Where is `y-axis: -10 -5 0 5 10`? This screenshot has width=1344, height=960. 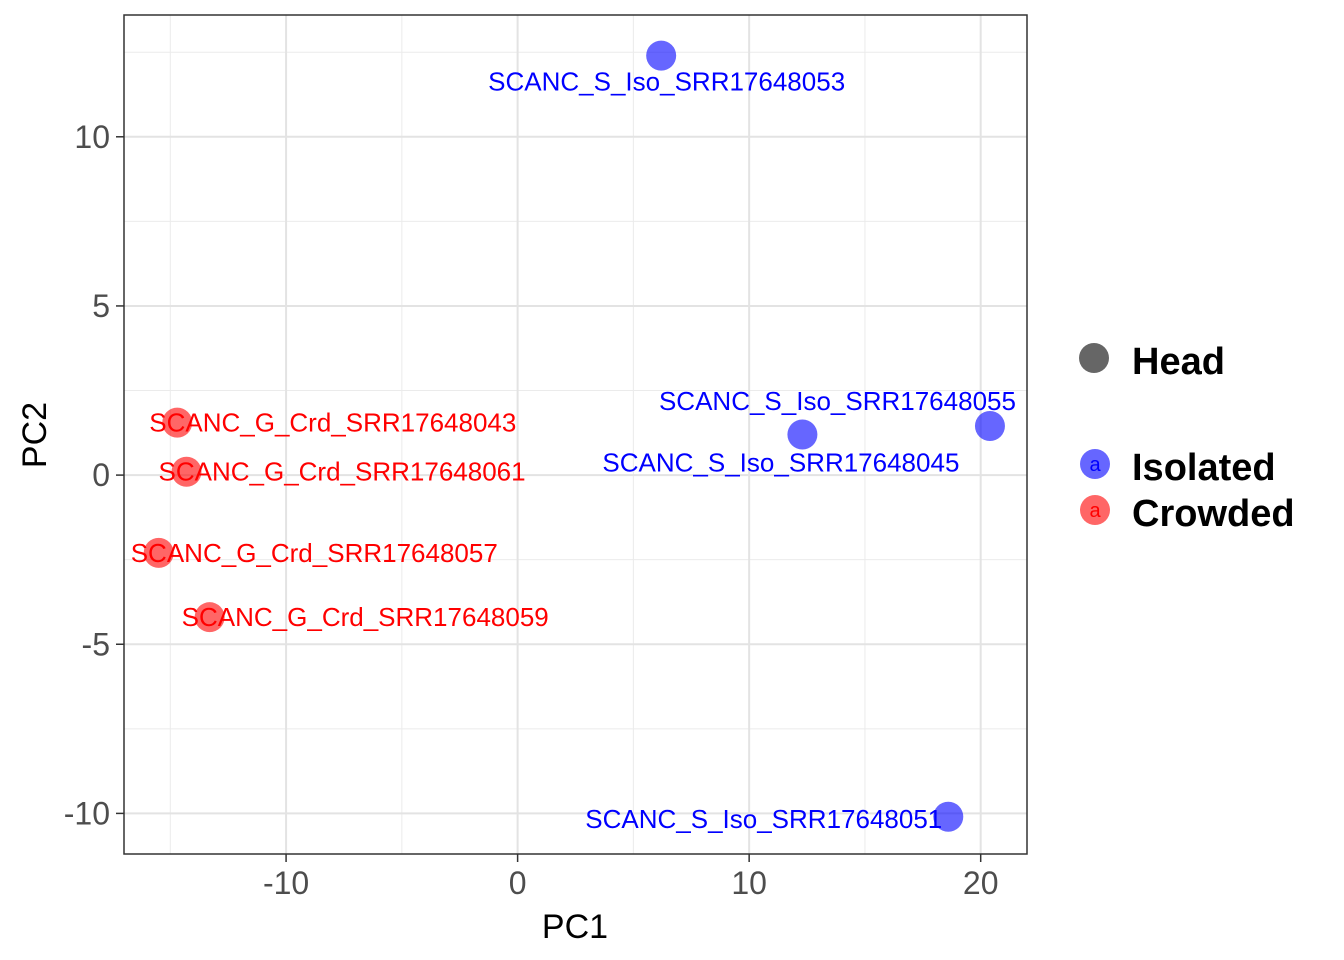
y-axis: -10 -5 0 5 10 is located at coordinates (94, 475).